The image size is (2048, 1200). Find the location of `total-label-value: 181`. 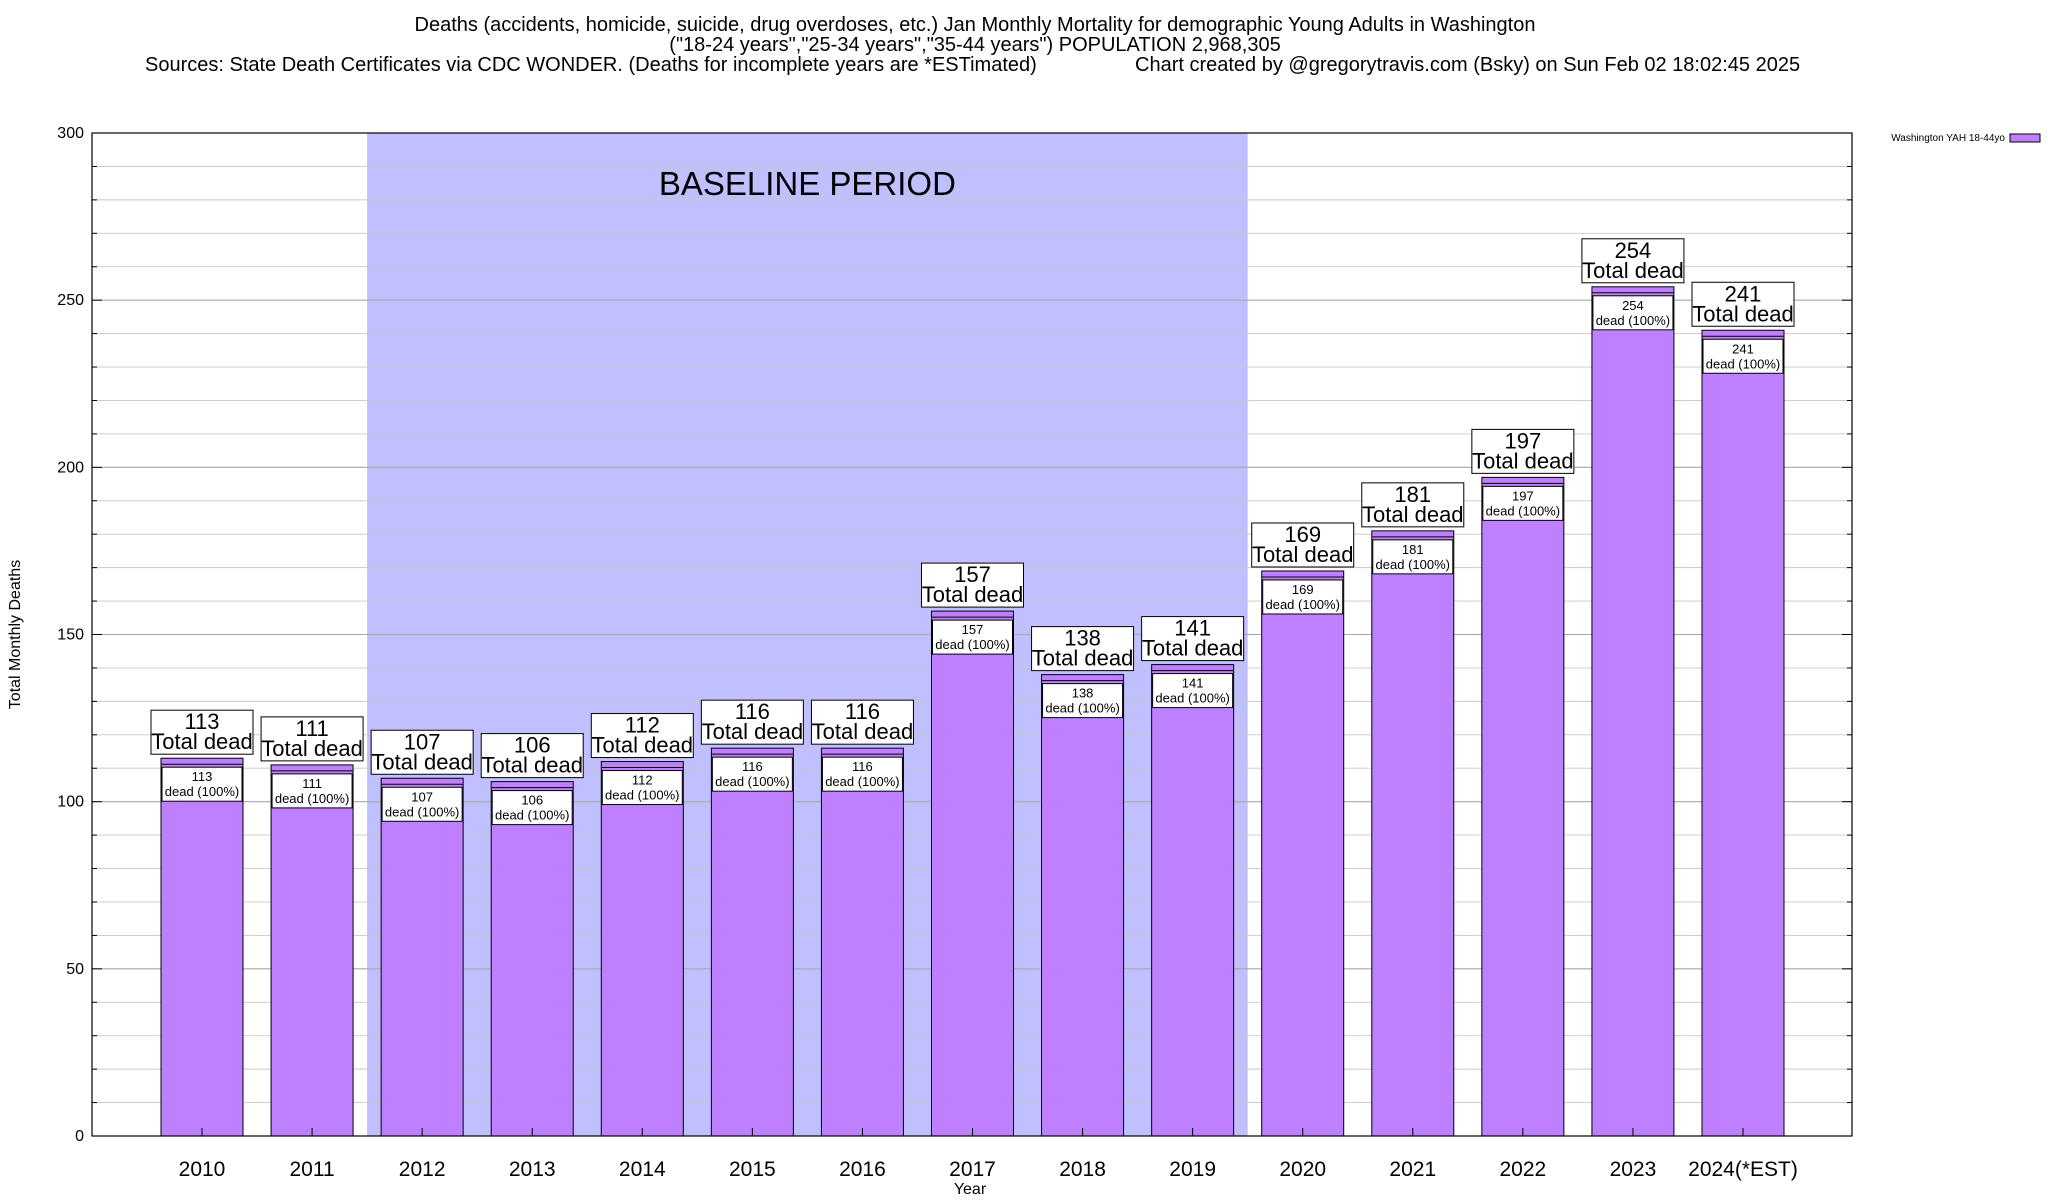

total-label-value: 181 is located at coordinates (1412, 494).